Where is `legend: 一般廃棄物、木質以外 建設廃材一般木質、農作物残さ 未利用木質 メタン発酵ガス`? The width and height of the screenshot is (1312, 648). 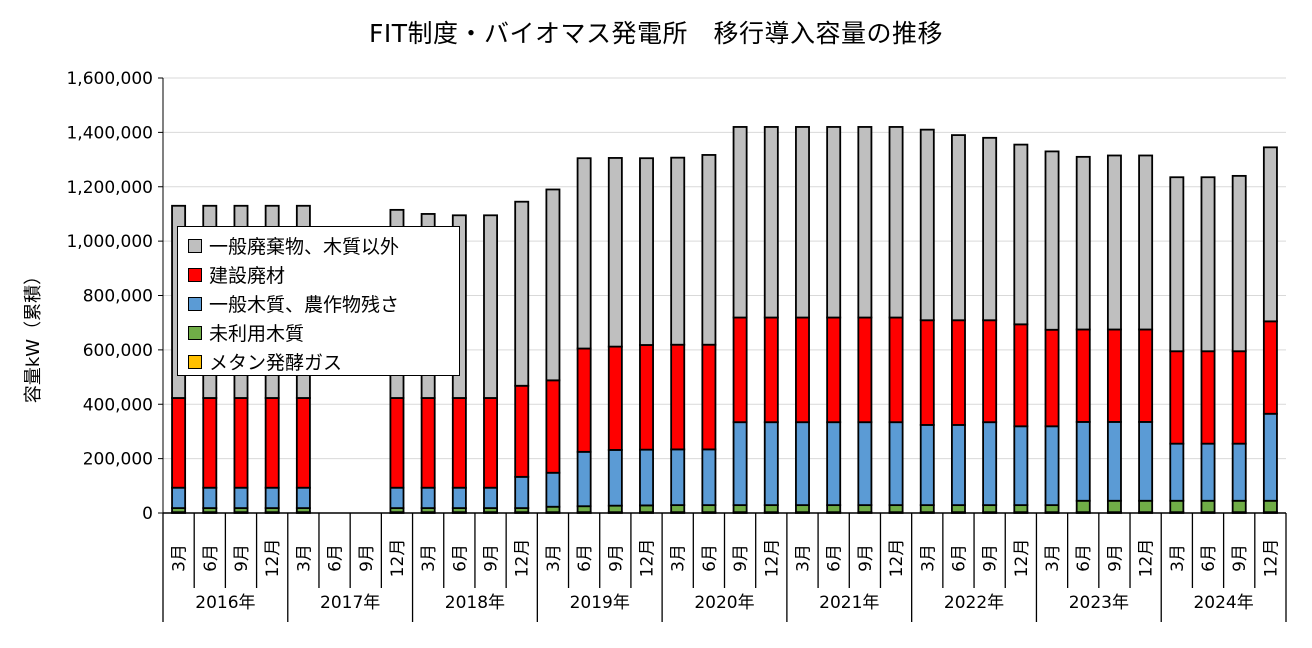 legend: 一般廃棄物、木質以外 建設廃材一般木質、農作物残さ 未利用木質 メタン発酵ガス is located at coordinates (318, 301).